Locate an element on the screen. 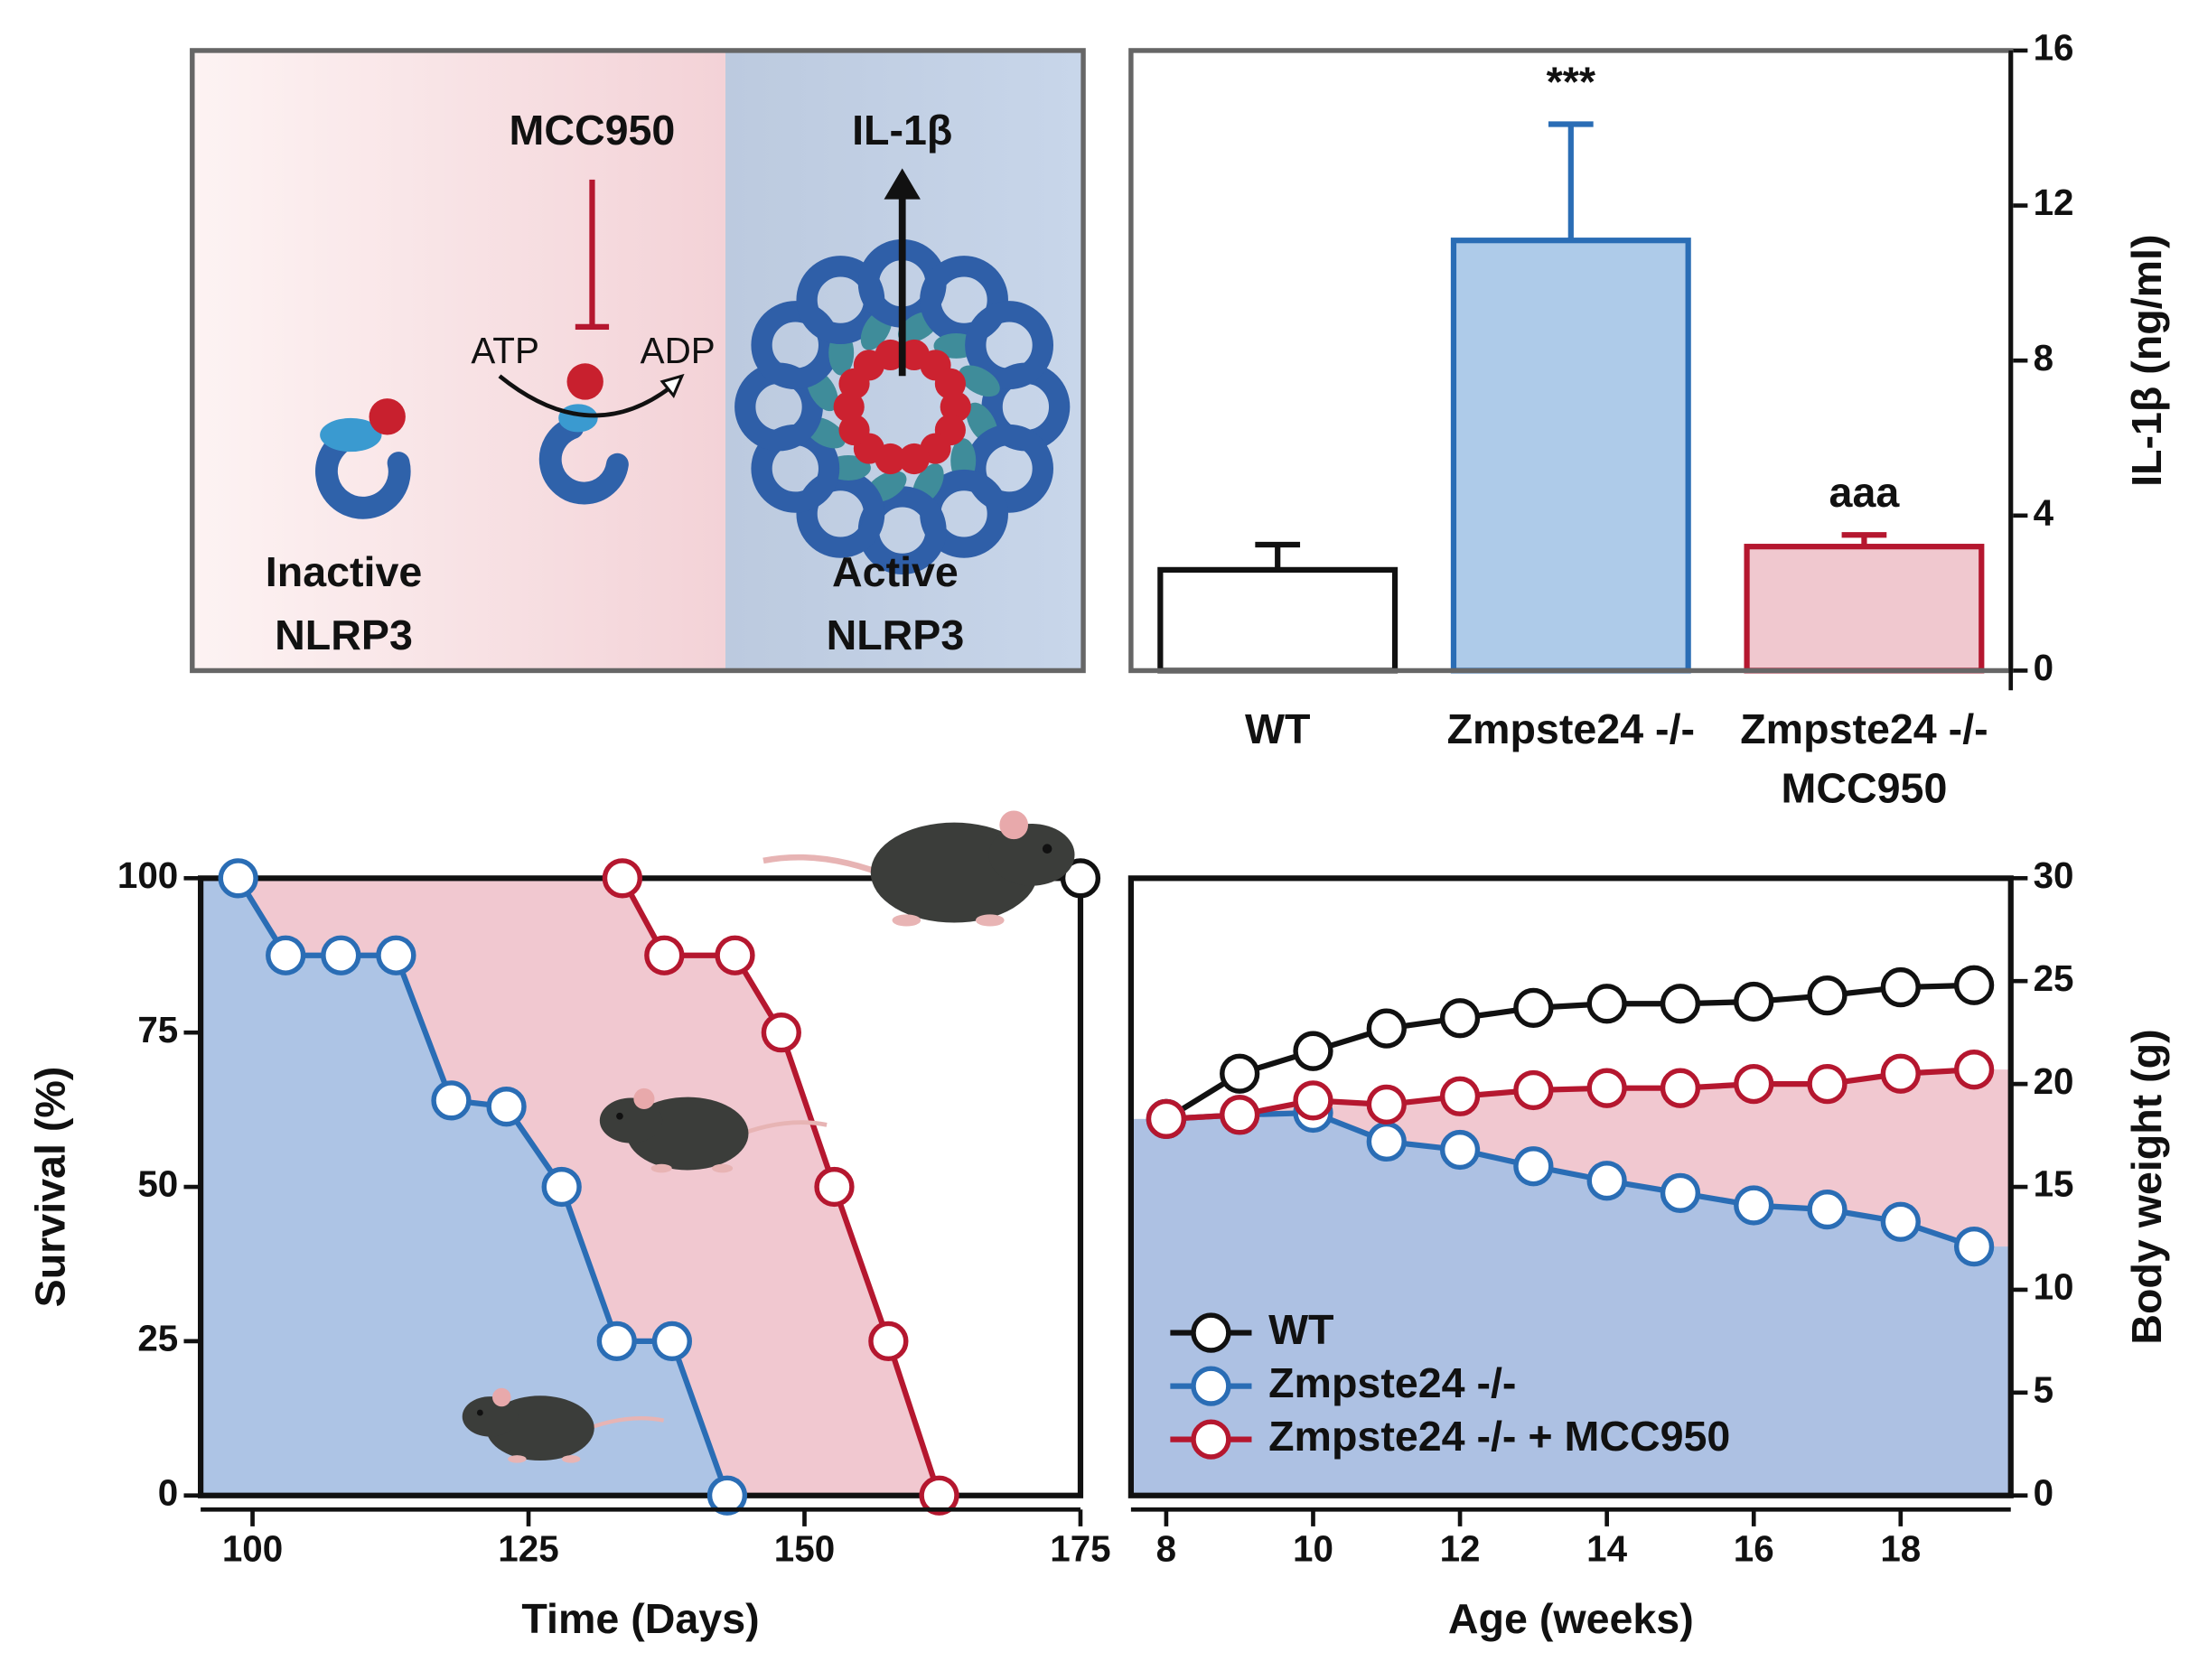 Image resolution: width=2189 pixels, height=1680 pixels. legend-label: Zmpste24 -/- is located at coordinates (1392, 1382).